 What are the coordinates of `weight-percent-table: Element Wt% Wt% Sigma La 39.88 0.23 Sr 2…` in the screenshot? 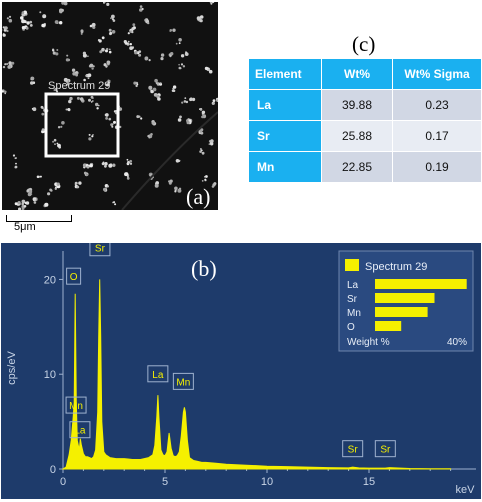 It's located at (365, 120).